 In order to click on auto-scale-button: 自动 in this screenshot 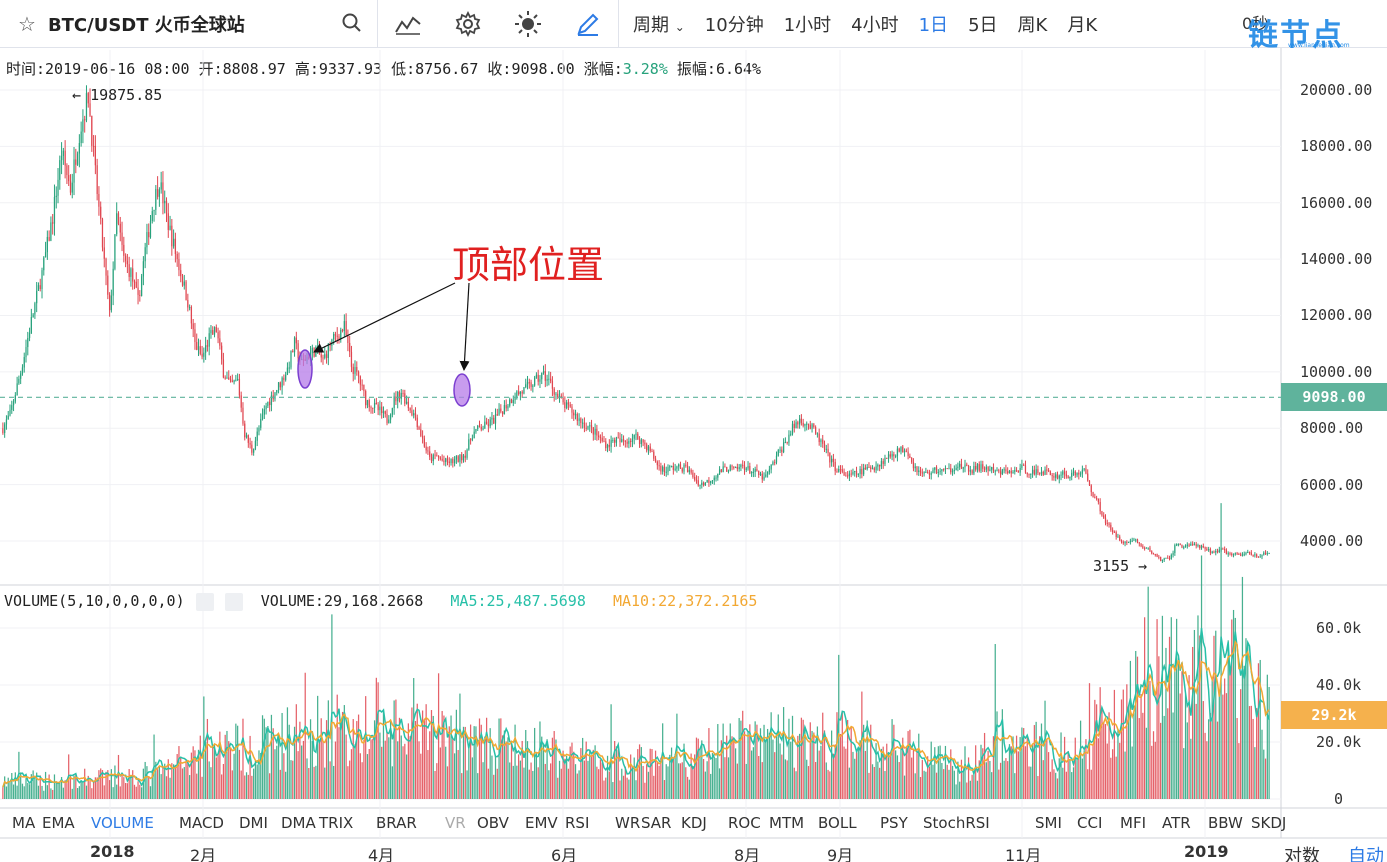, I will do `click(1366, 854)`.